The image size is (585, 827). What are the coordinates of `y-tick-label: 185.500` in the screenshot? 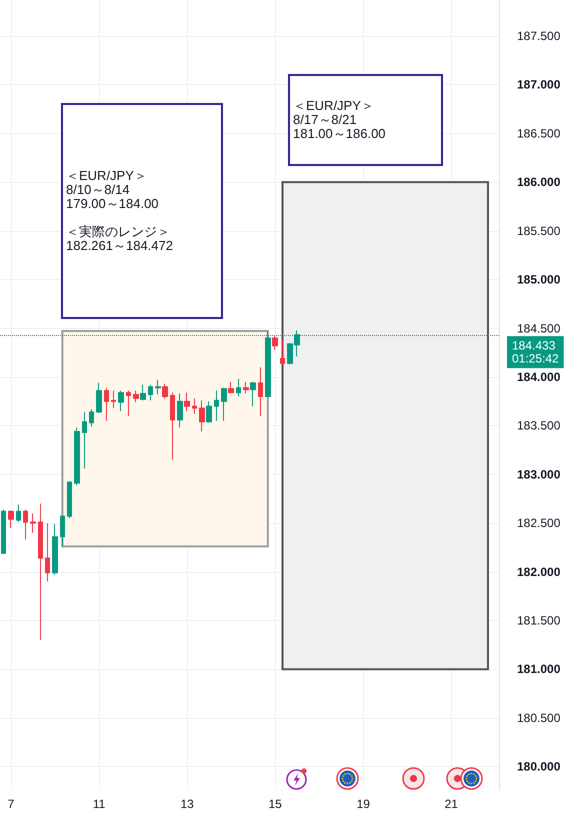 It's located at (539, 231).